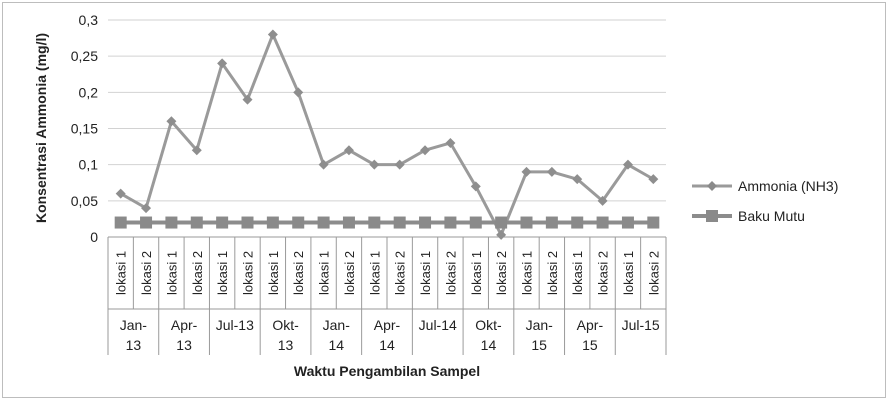  I want to click on y-tick-label: 0,2, so click(89, 92).